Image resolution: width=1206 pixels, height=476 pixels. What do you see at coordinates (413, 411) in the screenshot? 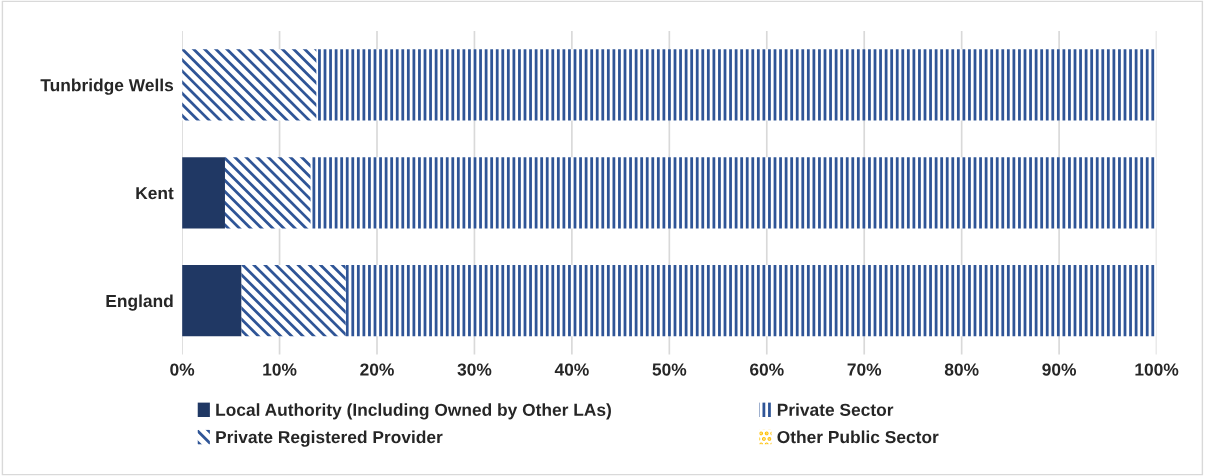
I see `legend-label: Local Authority (Including Owned by Other LAs)` at bounding box center [413, 411].